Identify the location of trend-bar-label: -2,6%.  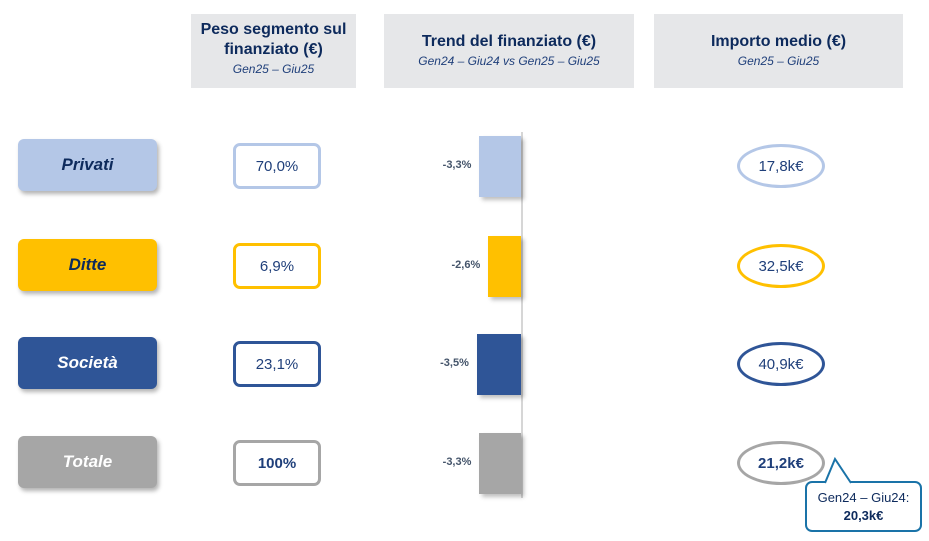
(466, 265).